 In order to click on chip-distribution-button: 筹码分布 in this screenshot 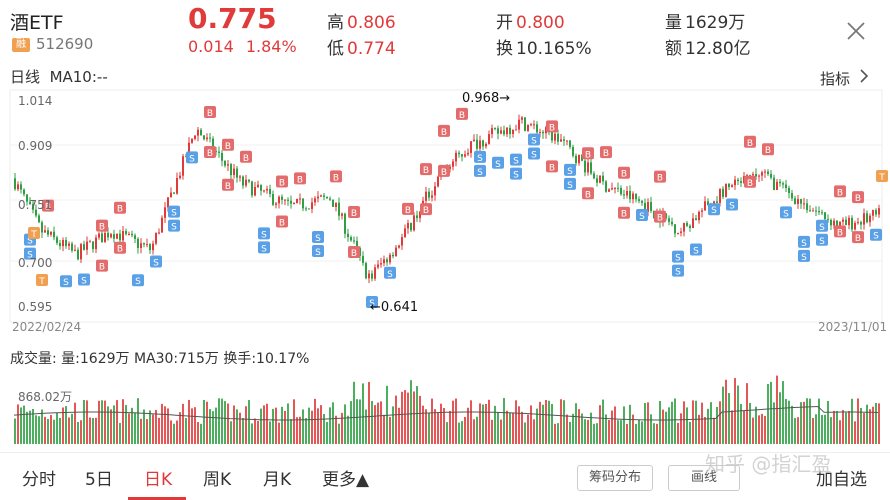, I will do `click(615, 478)`.